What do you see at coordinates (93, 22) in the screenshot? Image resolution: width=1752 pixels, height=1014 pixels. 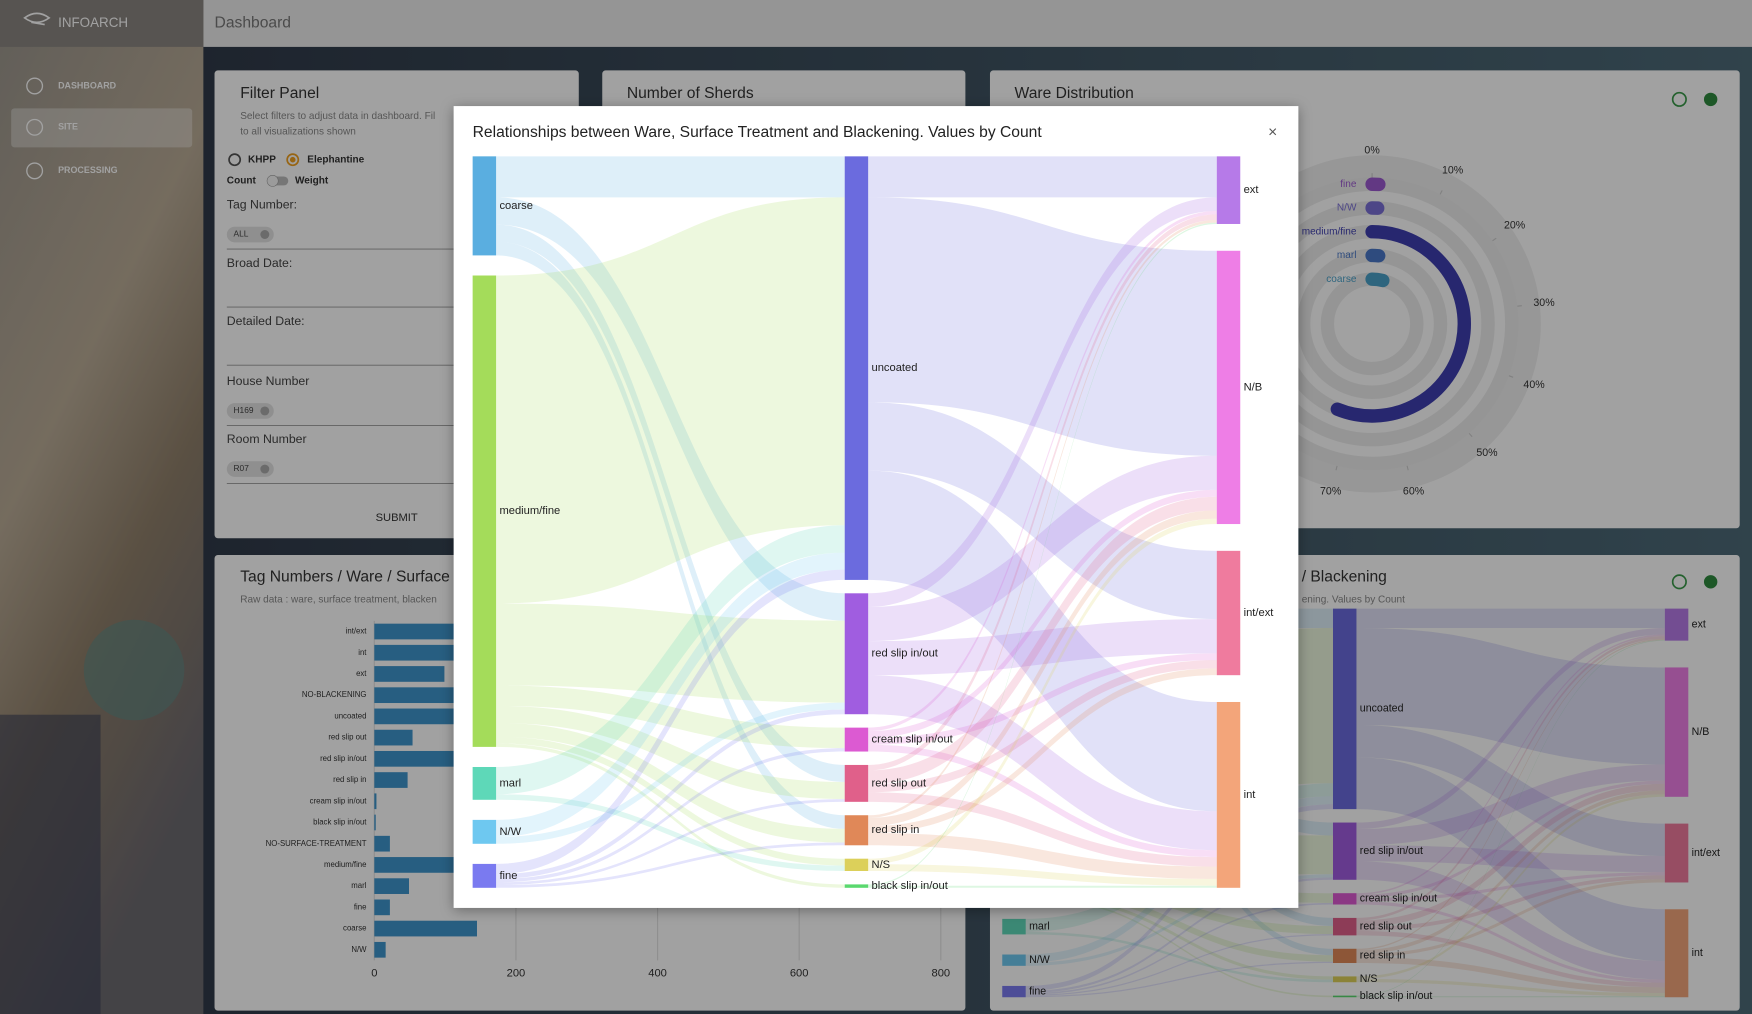 I see `brand: INFOARCH` at bounding box center [93, 22].